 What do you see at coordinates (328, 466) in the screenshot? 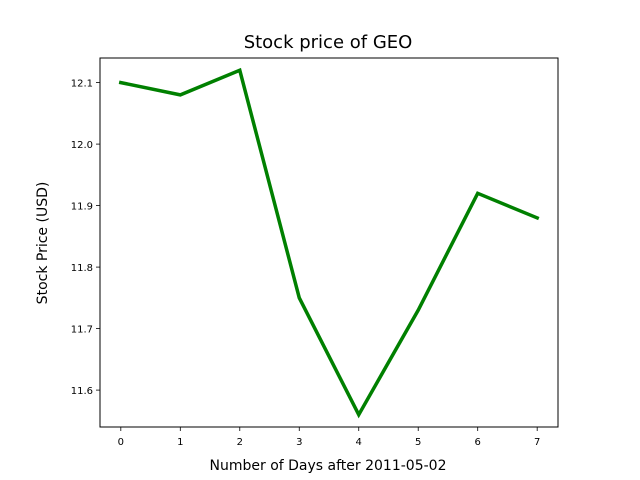
I see `x-axis-title: Number of Days after 2011-05-02` at bounding box center [328, 466].